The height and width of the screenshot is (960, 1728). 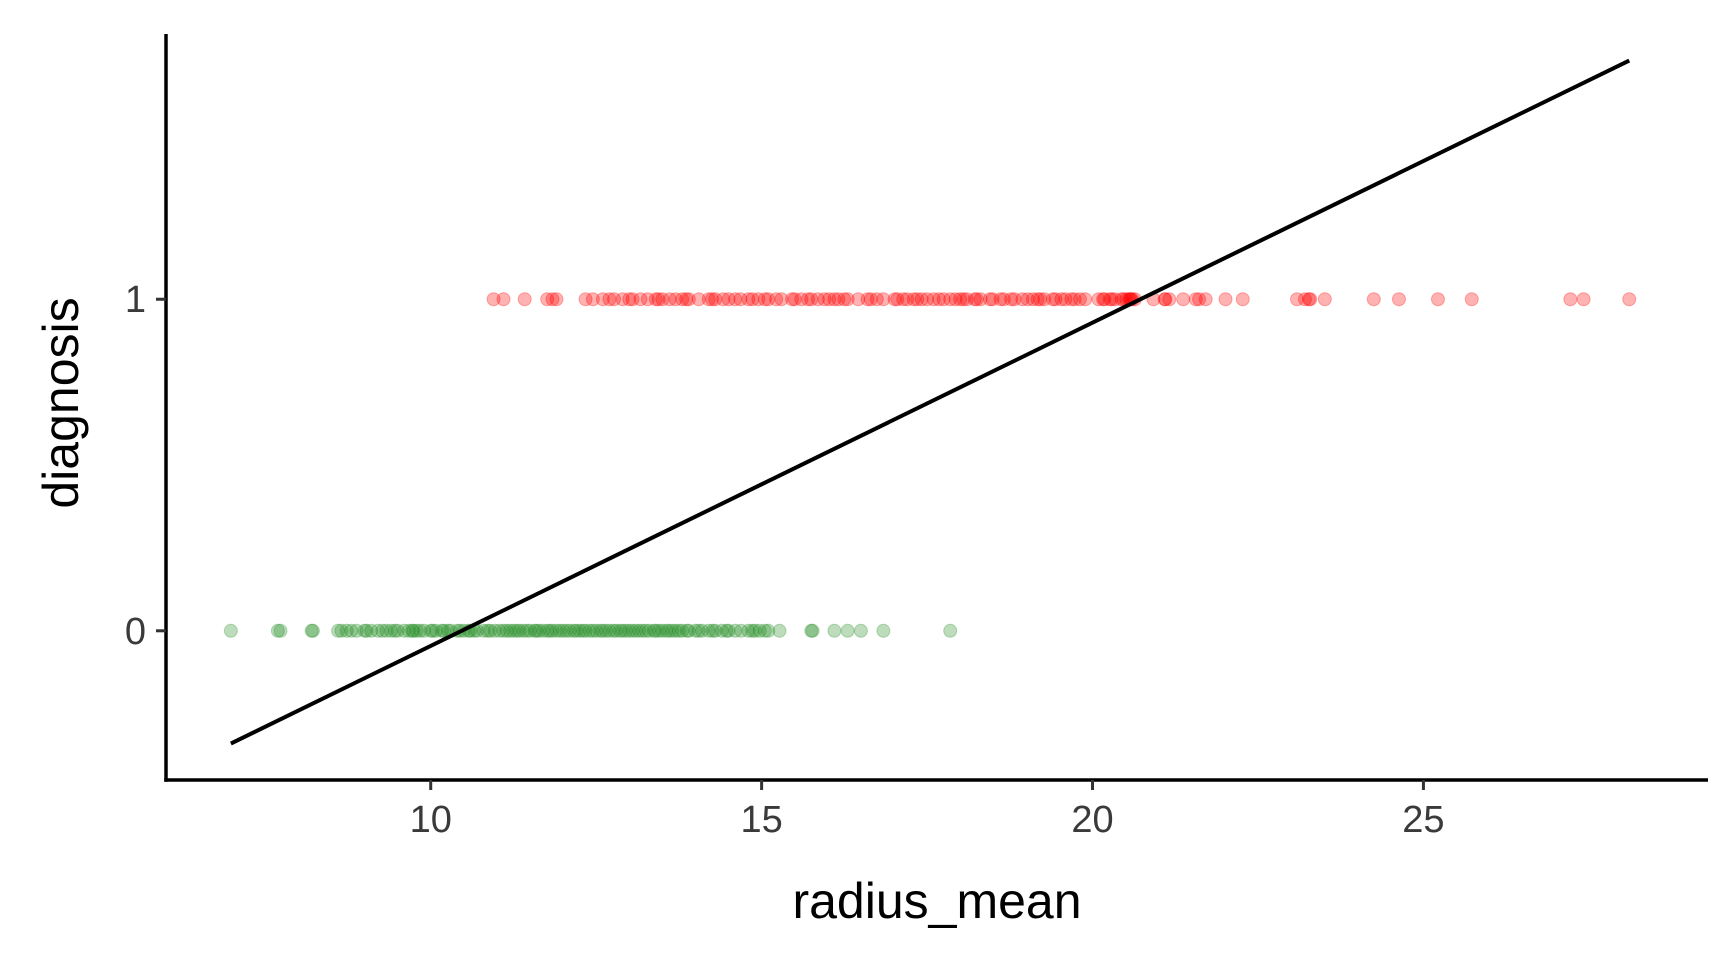 I want to click on x-tick-label: 20, so click(x=1092, y=820).